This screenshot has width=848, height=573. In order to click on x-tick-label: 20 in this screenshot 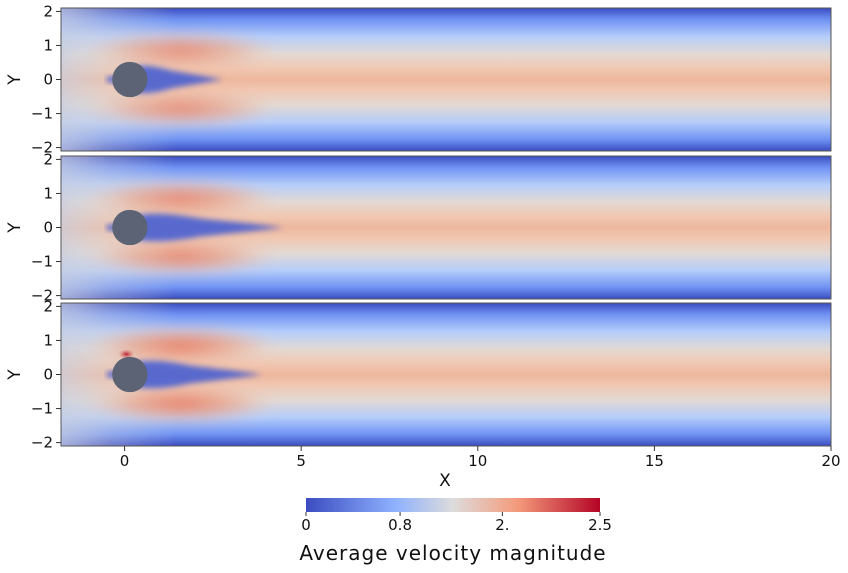, I will do `click(830, 461)`.